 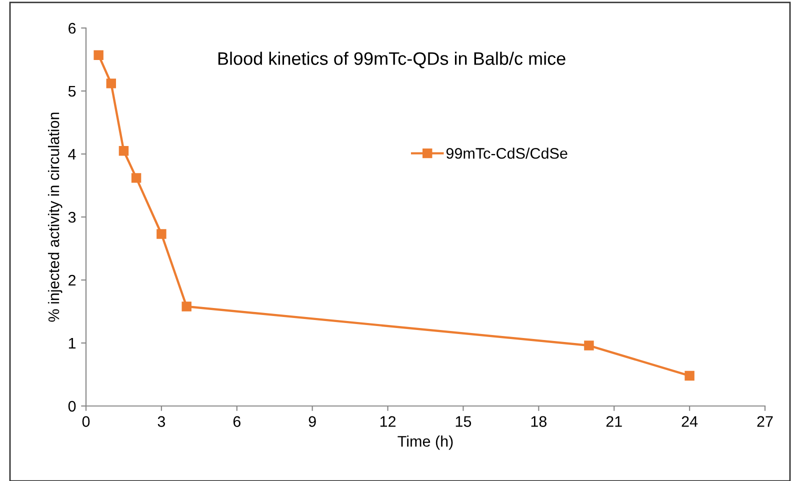 What do you see at coordinates (236, 421) in the screenshot?
I see `x-tick-label: 6` at bounding box center [236, 421].